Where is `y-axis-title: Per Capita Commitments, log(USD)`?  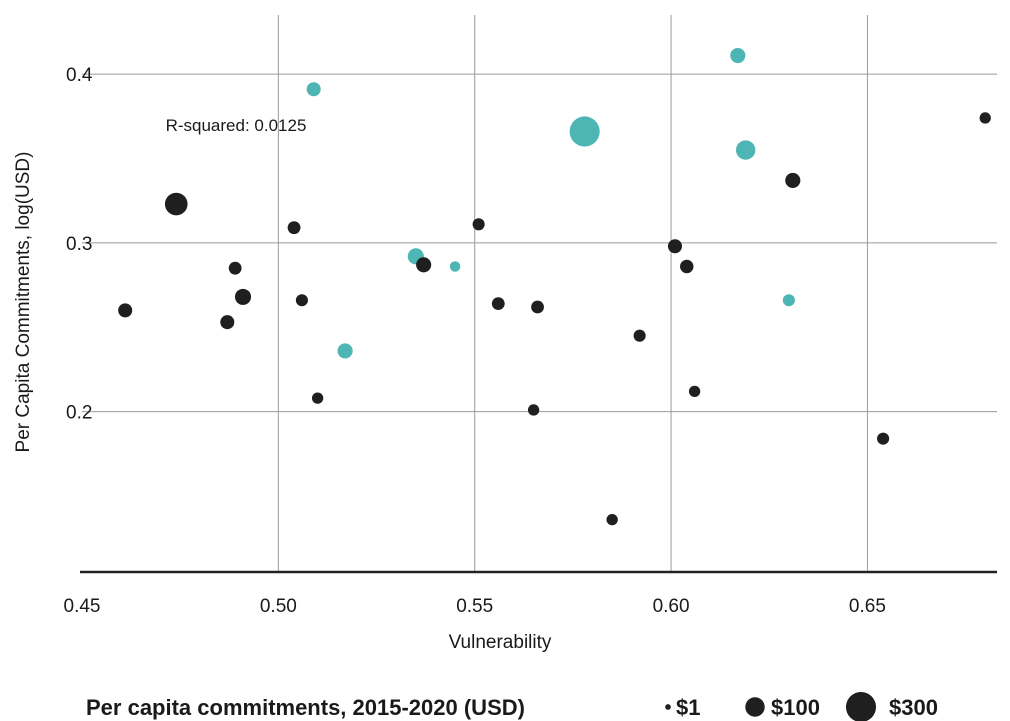 y-axis-title: Per Capita Commitments, log(USD) is located at coordinates (23, 302).